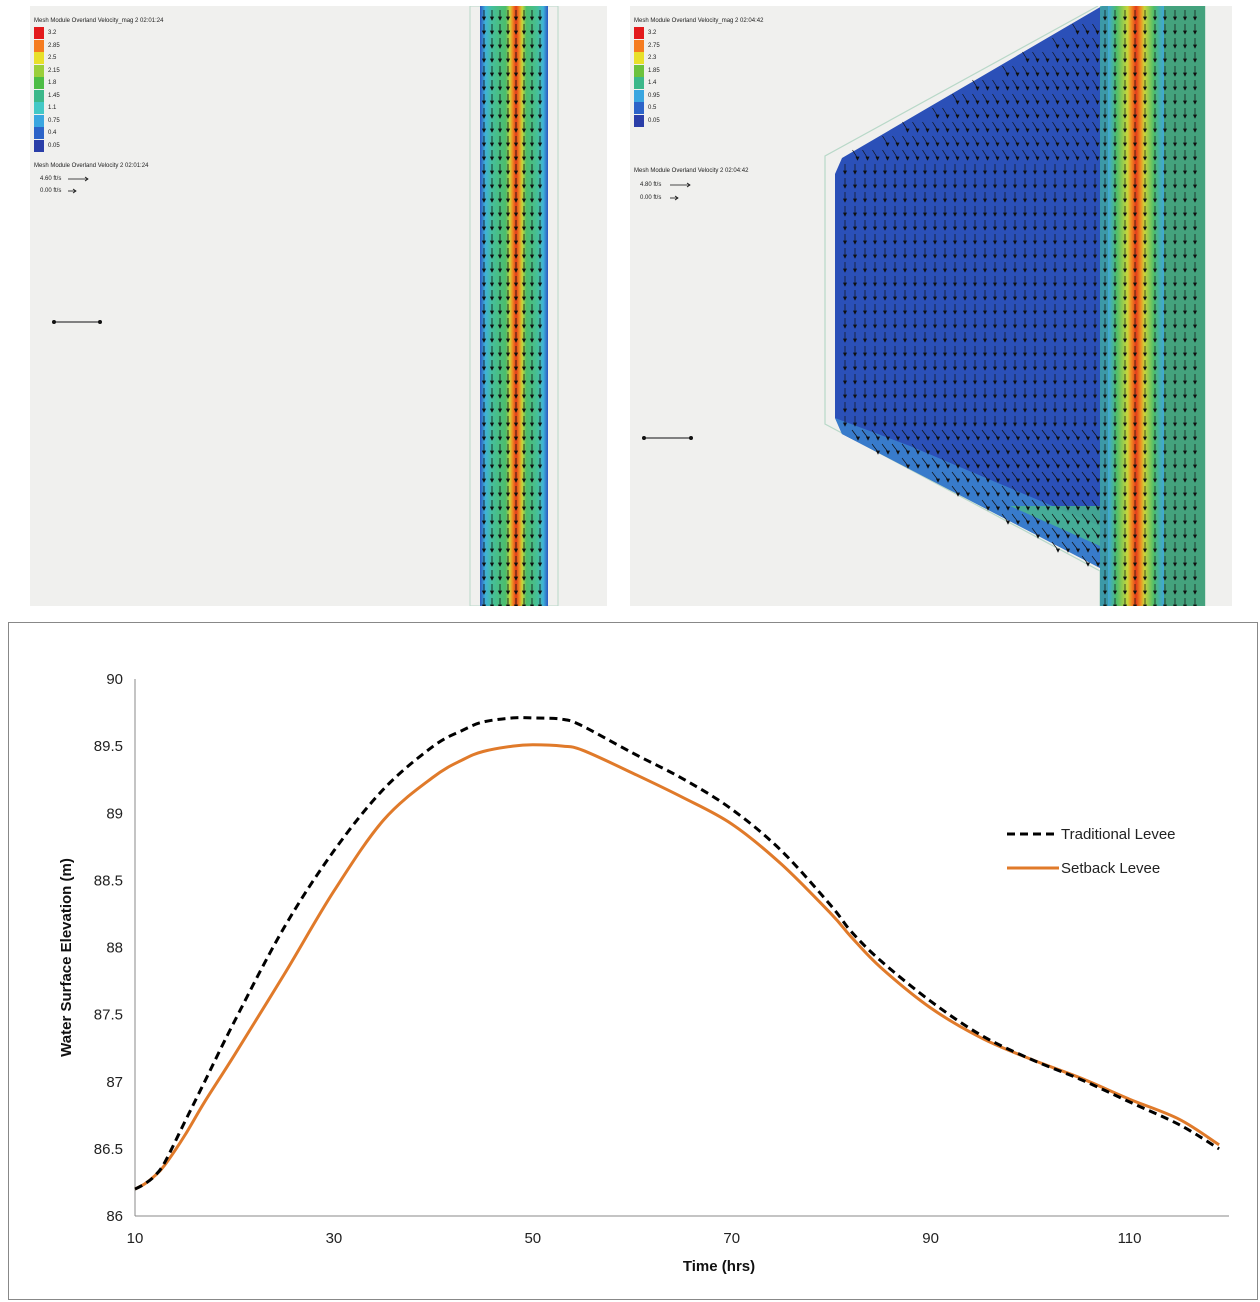  Describe the element at coordinates (719, 1266) in the screenshot. I see `x-axis-title: Time (hrs)` at that location.